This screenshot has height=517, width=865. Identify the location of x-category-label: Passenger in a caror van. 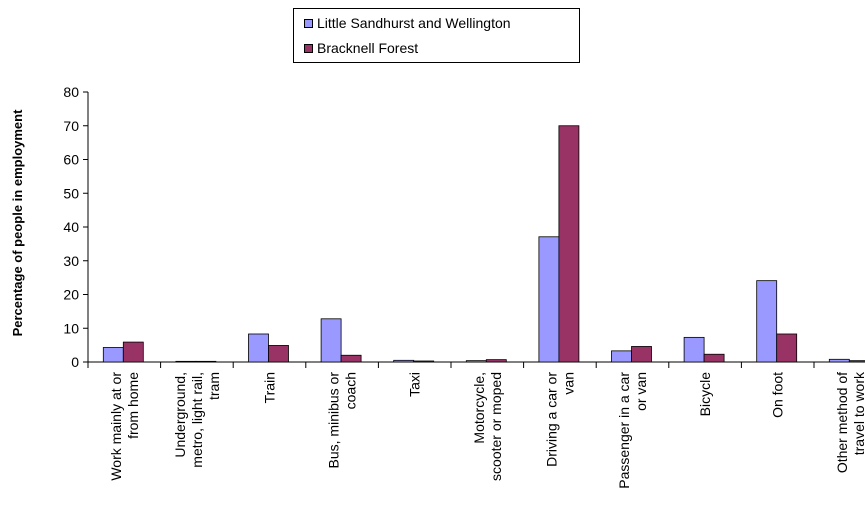
(632, 430).